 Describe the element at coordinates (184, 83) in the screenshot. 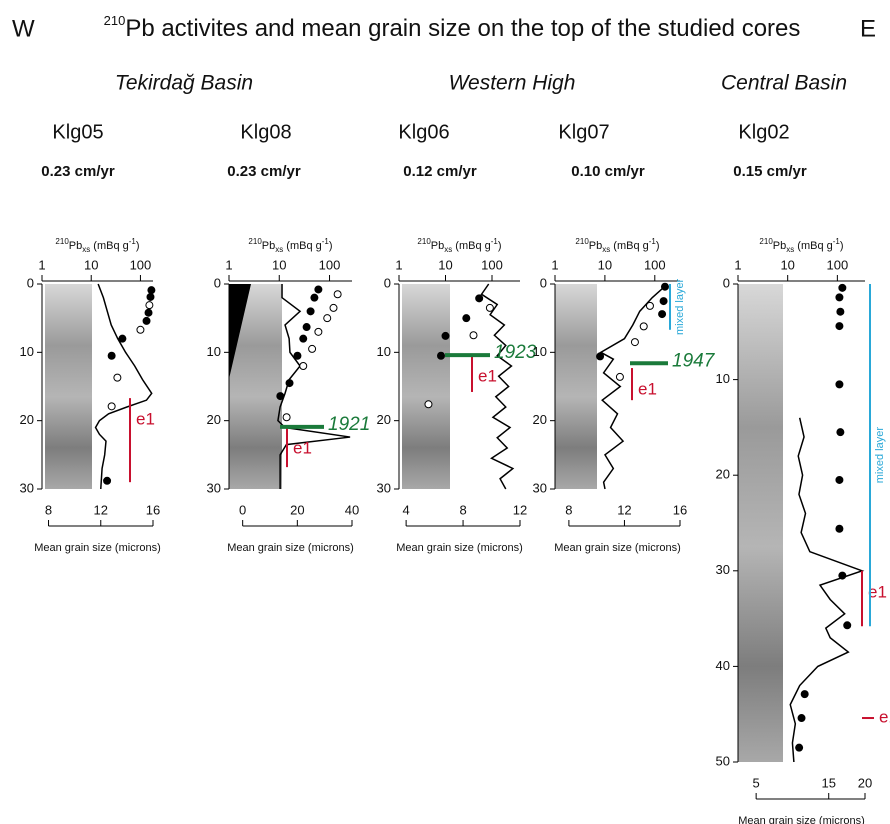

I see `region-label: Tekirdağ Basin` at that location.